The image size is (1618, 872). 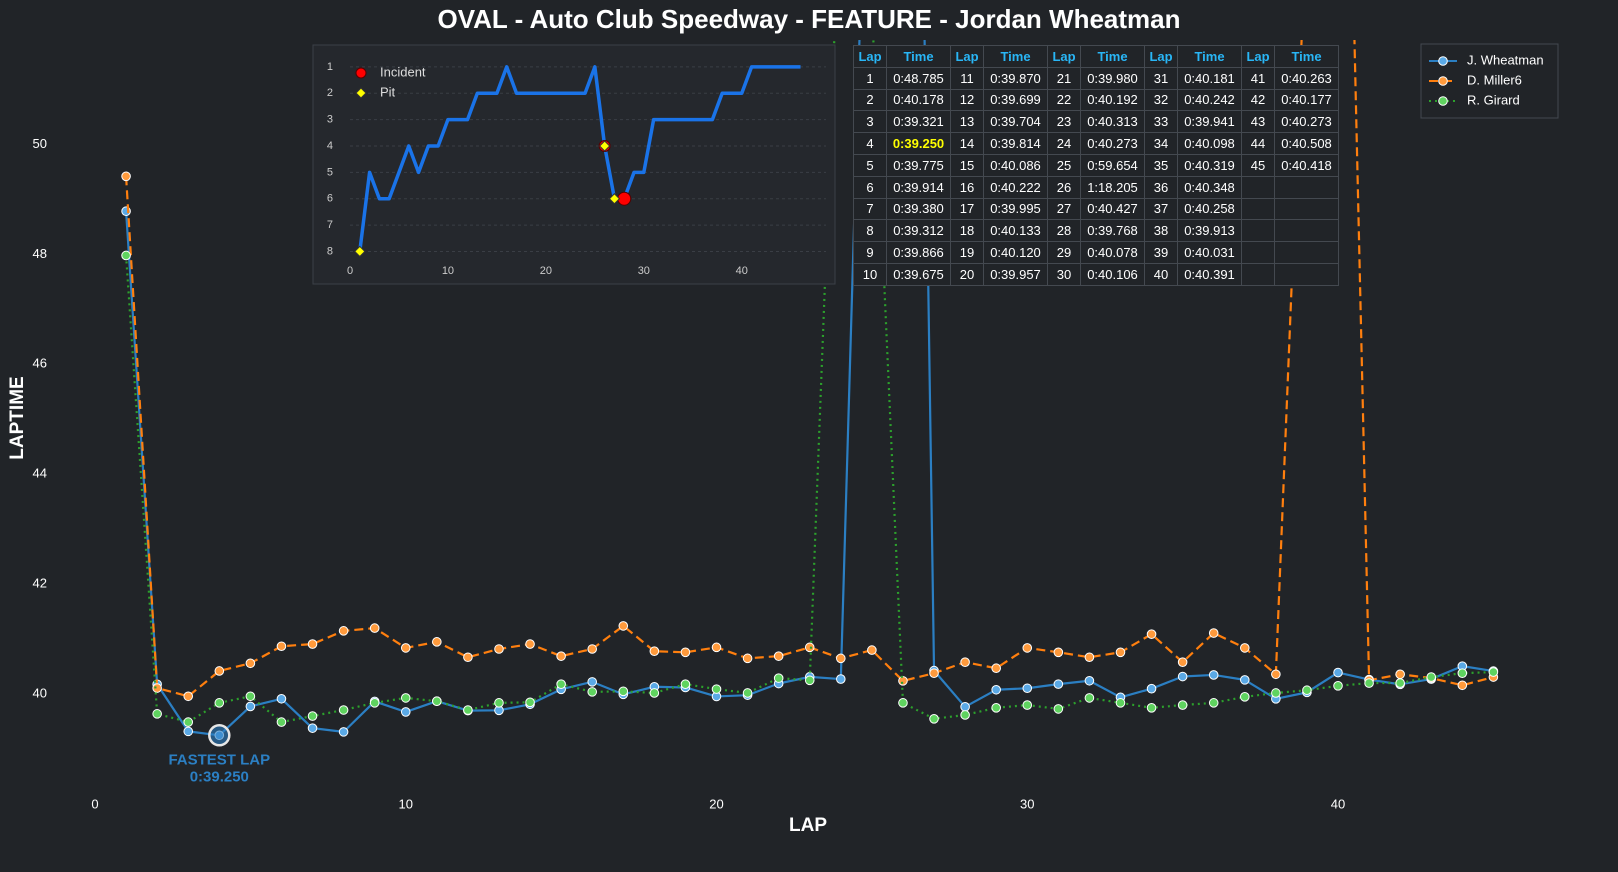 What do you see at coordinates (1064, 231) in the screenshot?
I see `table-cell: 28` at bounding box center [1064, 231].